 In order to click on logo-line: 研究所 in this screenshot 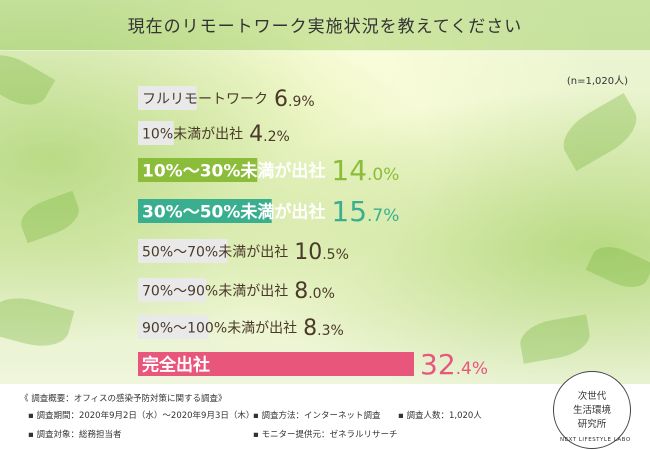, I will do `click(592, 424)`.